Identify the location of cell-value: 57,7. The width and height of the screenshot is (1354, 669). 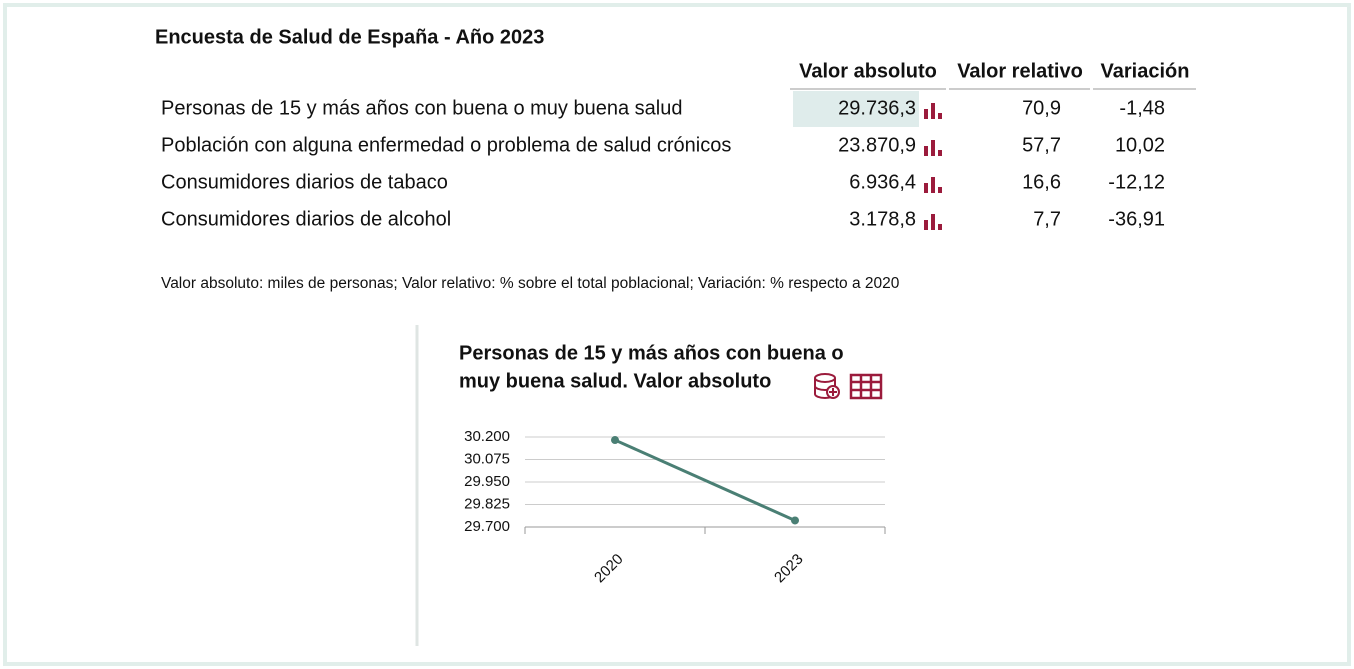
(1041, 145).